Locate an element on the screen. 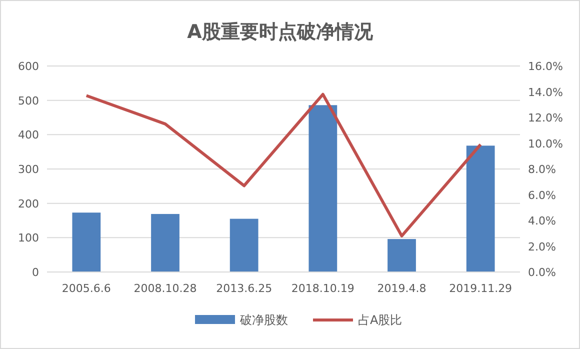 This screenshot has width=580, height=349. y-tick-label: 300 is located at coordinates (28, 169).